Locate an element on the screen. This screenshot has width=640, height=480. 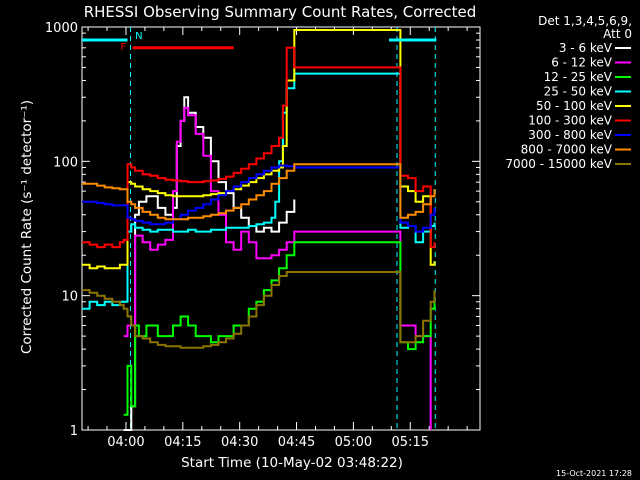
footer-timestamp: 15-Oct-2021 17:28 is located at coordinates (594, 473).